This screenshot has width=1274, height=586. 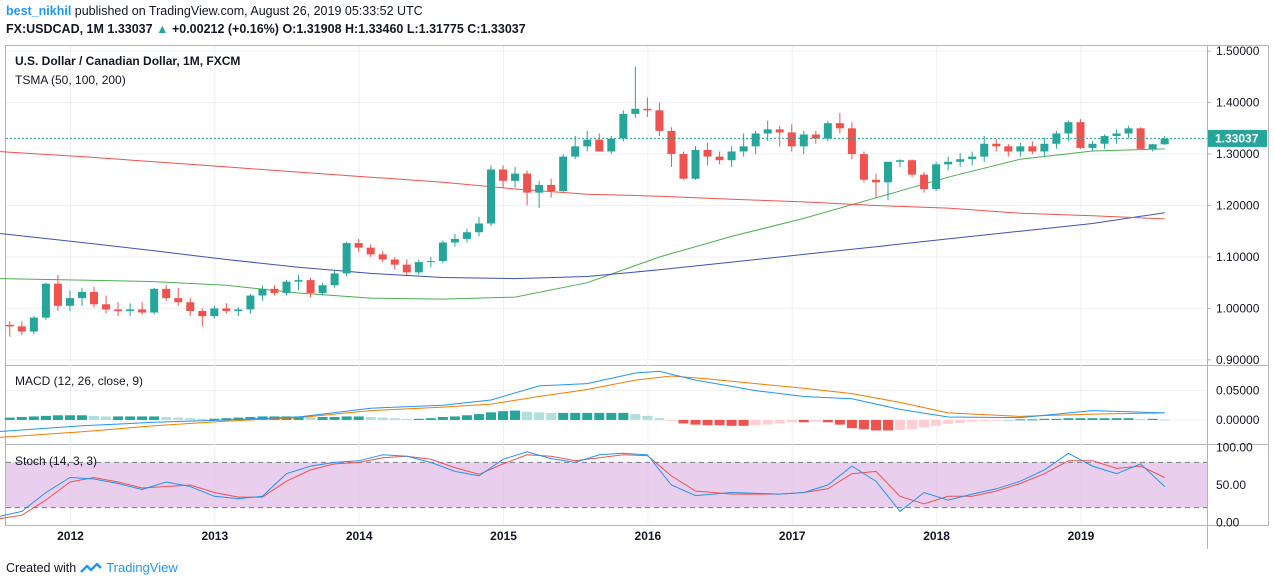 What do you see at coordinates (1238, 391) in the screenshot?
I see `macd-tick-label: 0.05000` at bounding box center [1238, 391].